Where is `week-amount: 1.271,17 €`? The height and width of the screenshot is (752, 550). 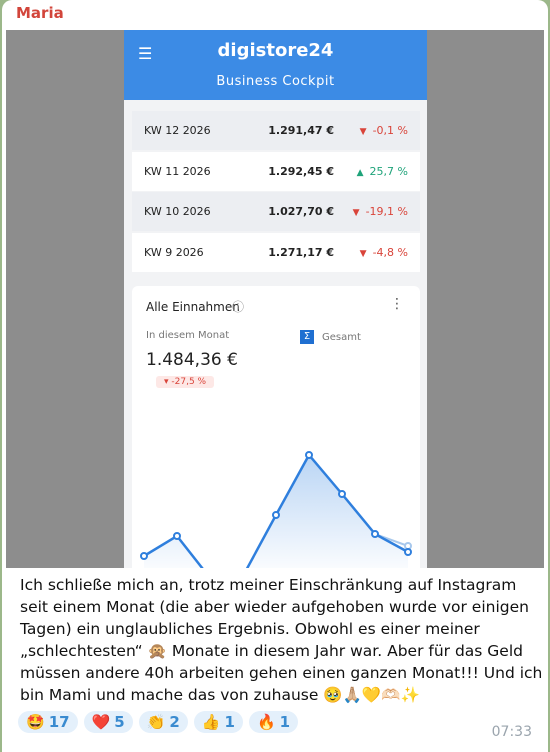 week-amount: 1.271,17 € is located at coordinates (301, 252).